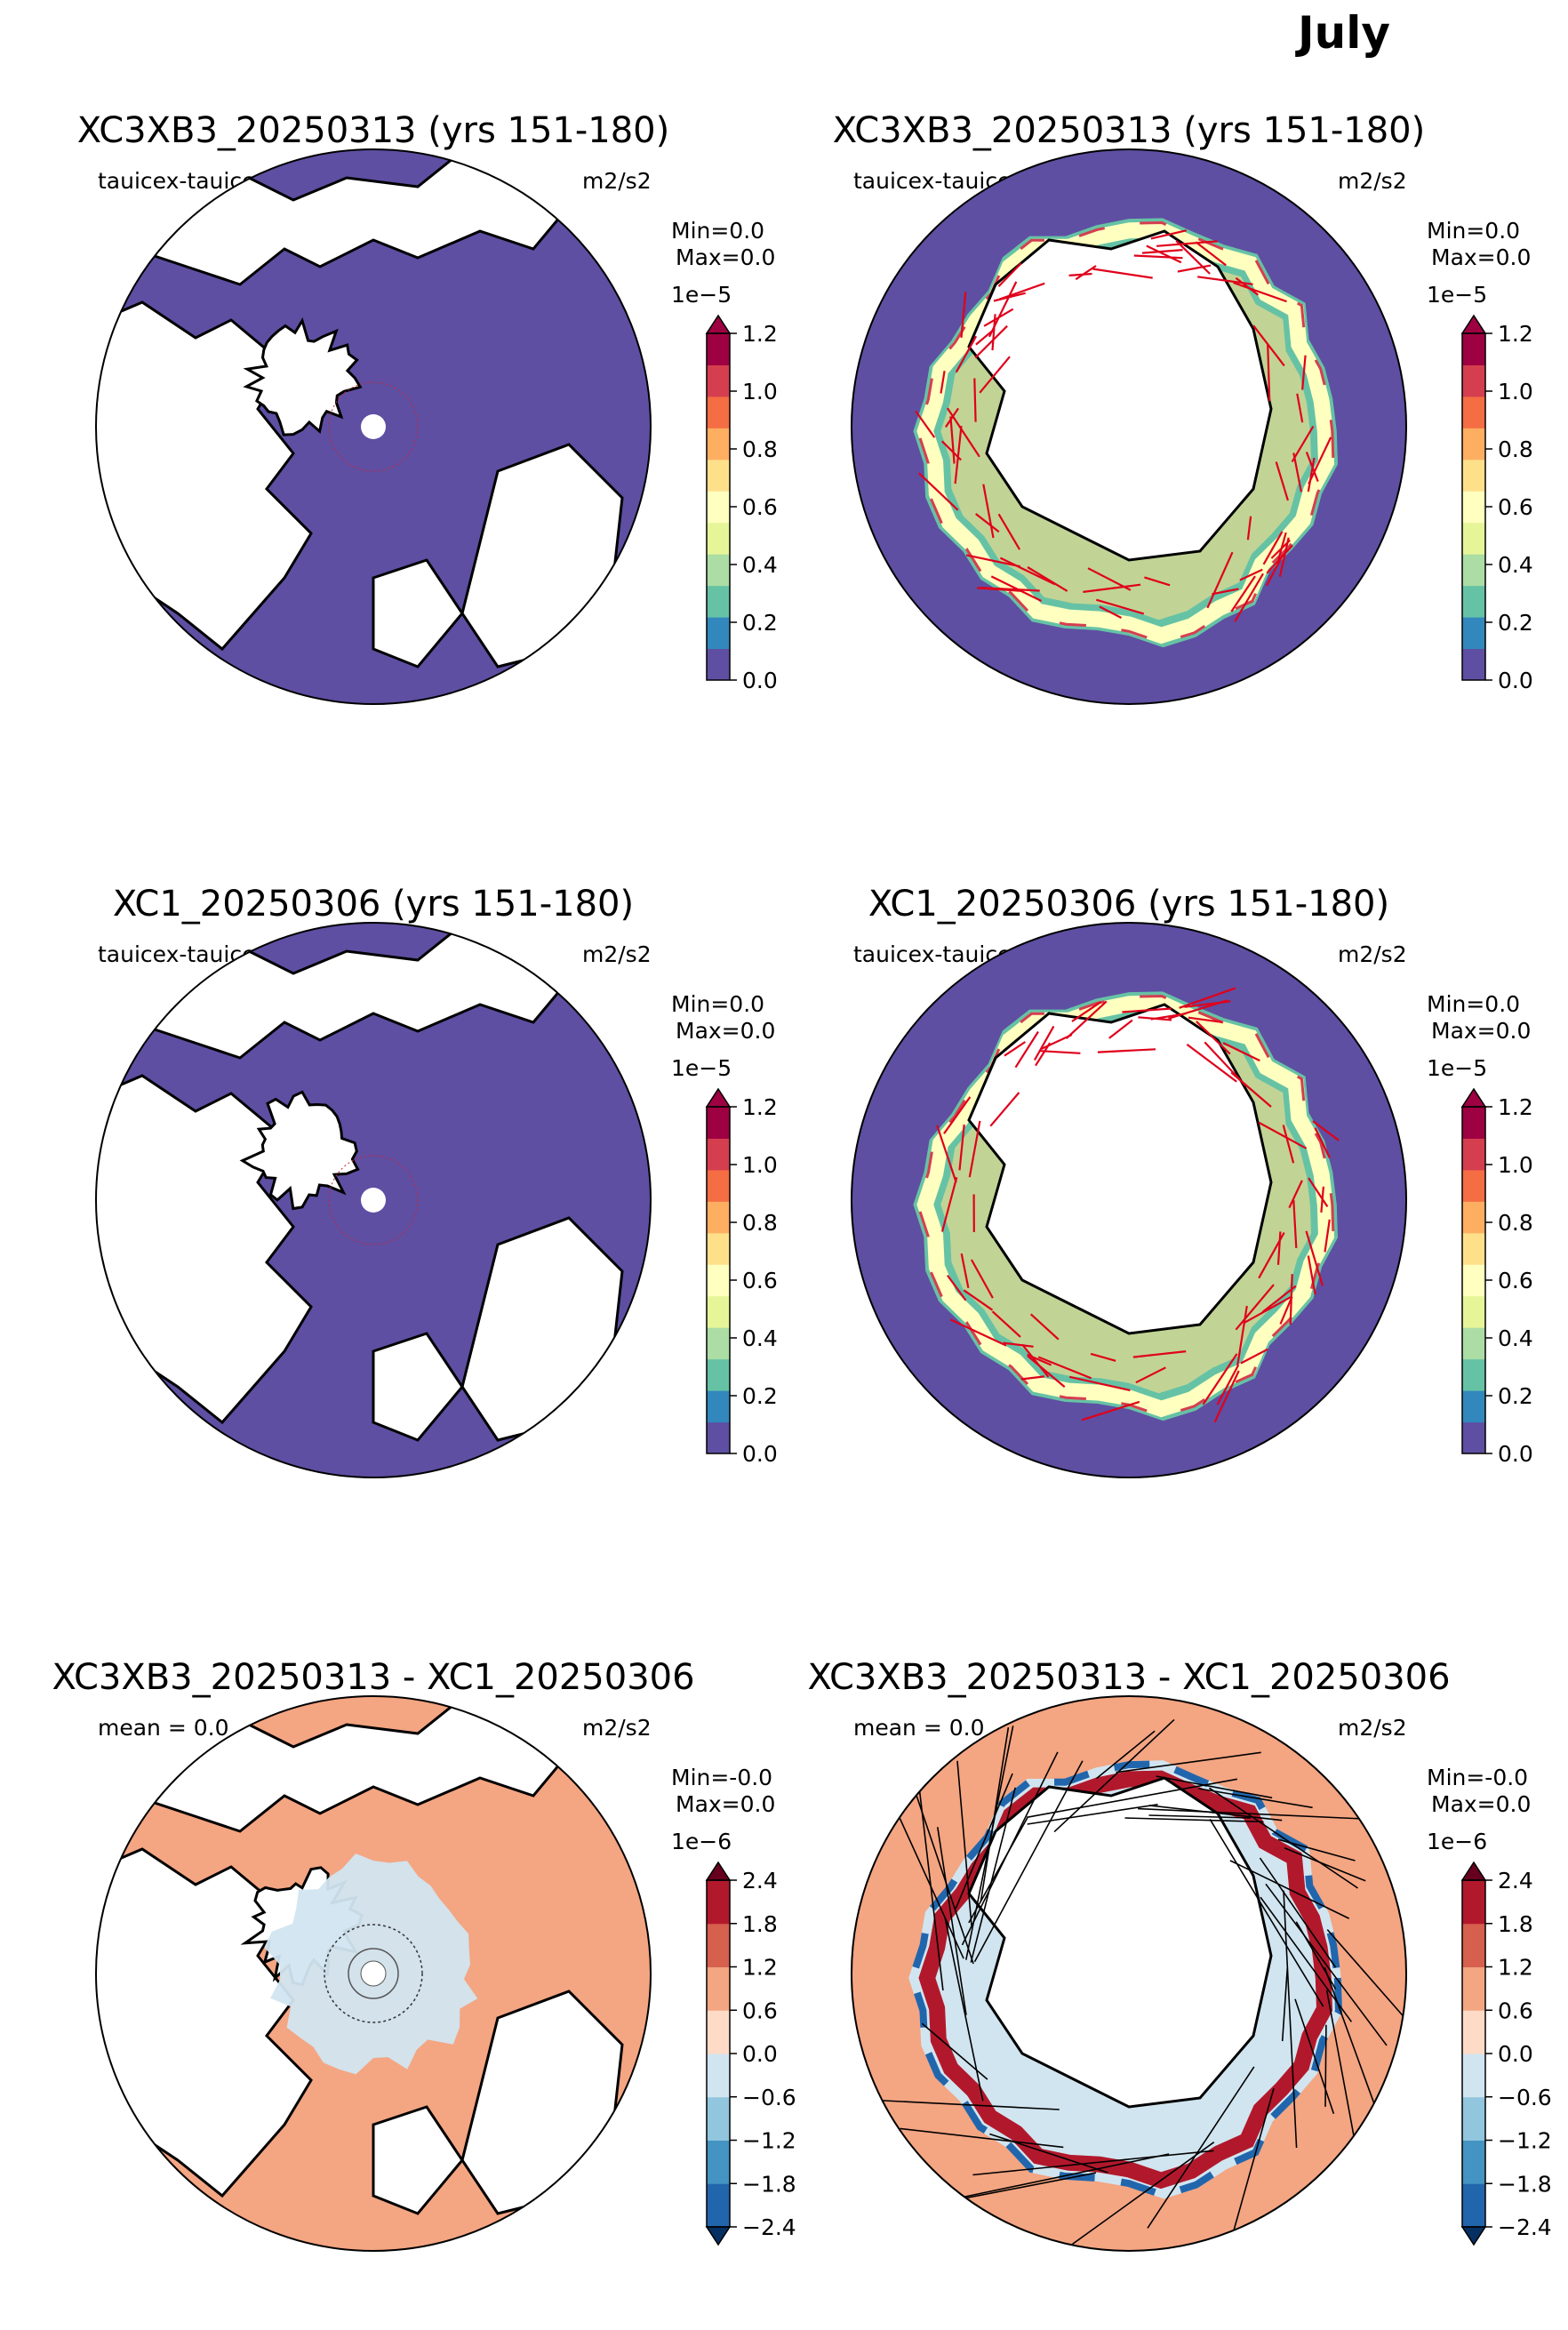 The image size is (1568, 2330). Describe the element at coordinates (1515, 1454) in the screenshot. I see `colorbar-tick-label: 0.0` at that location.